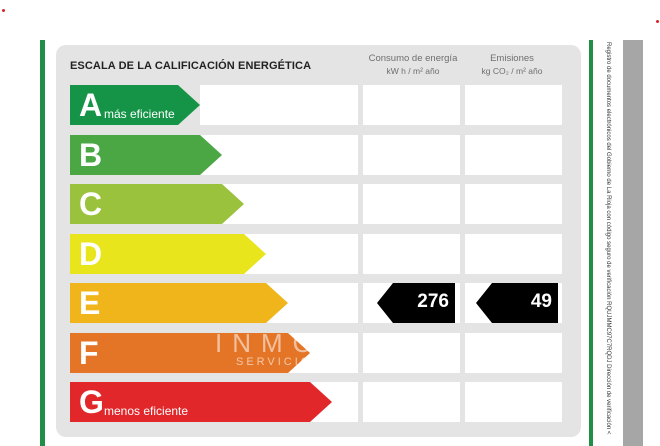  What do you see at coordinates (591, 243) in the screenshot?
I see `frame-line-right` at bounding box center [591, 243].